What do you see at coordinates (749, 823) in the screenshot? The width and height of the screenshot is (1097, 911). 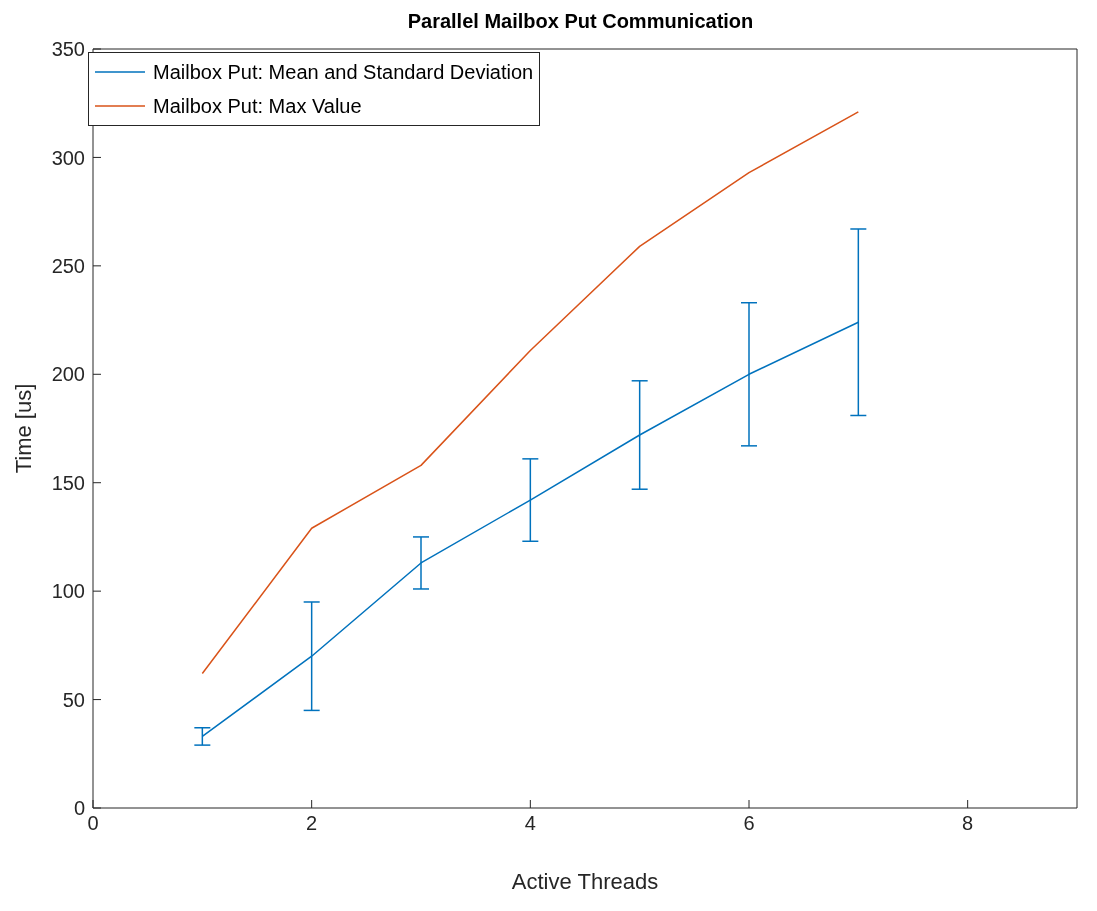 I see `x-tick-label: 6` at bounding box center [749, 823].